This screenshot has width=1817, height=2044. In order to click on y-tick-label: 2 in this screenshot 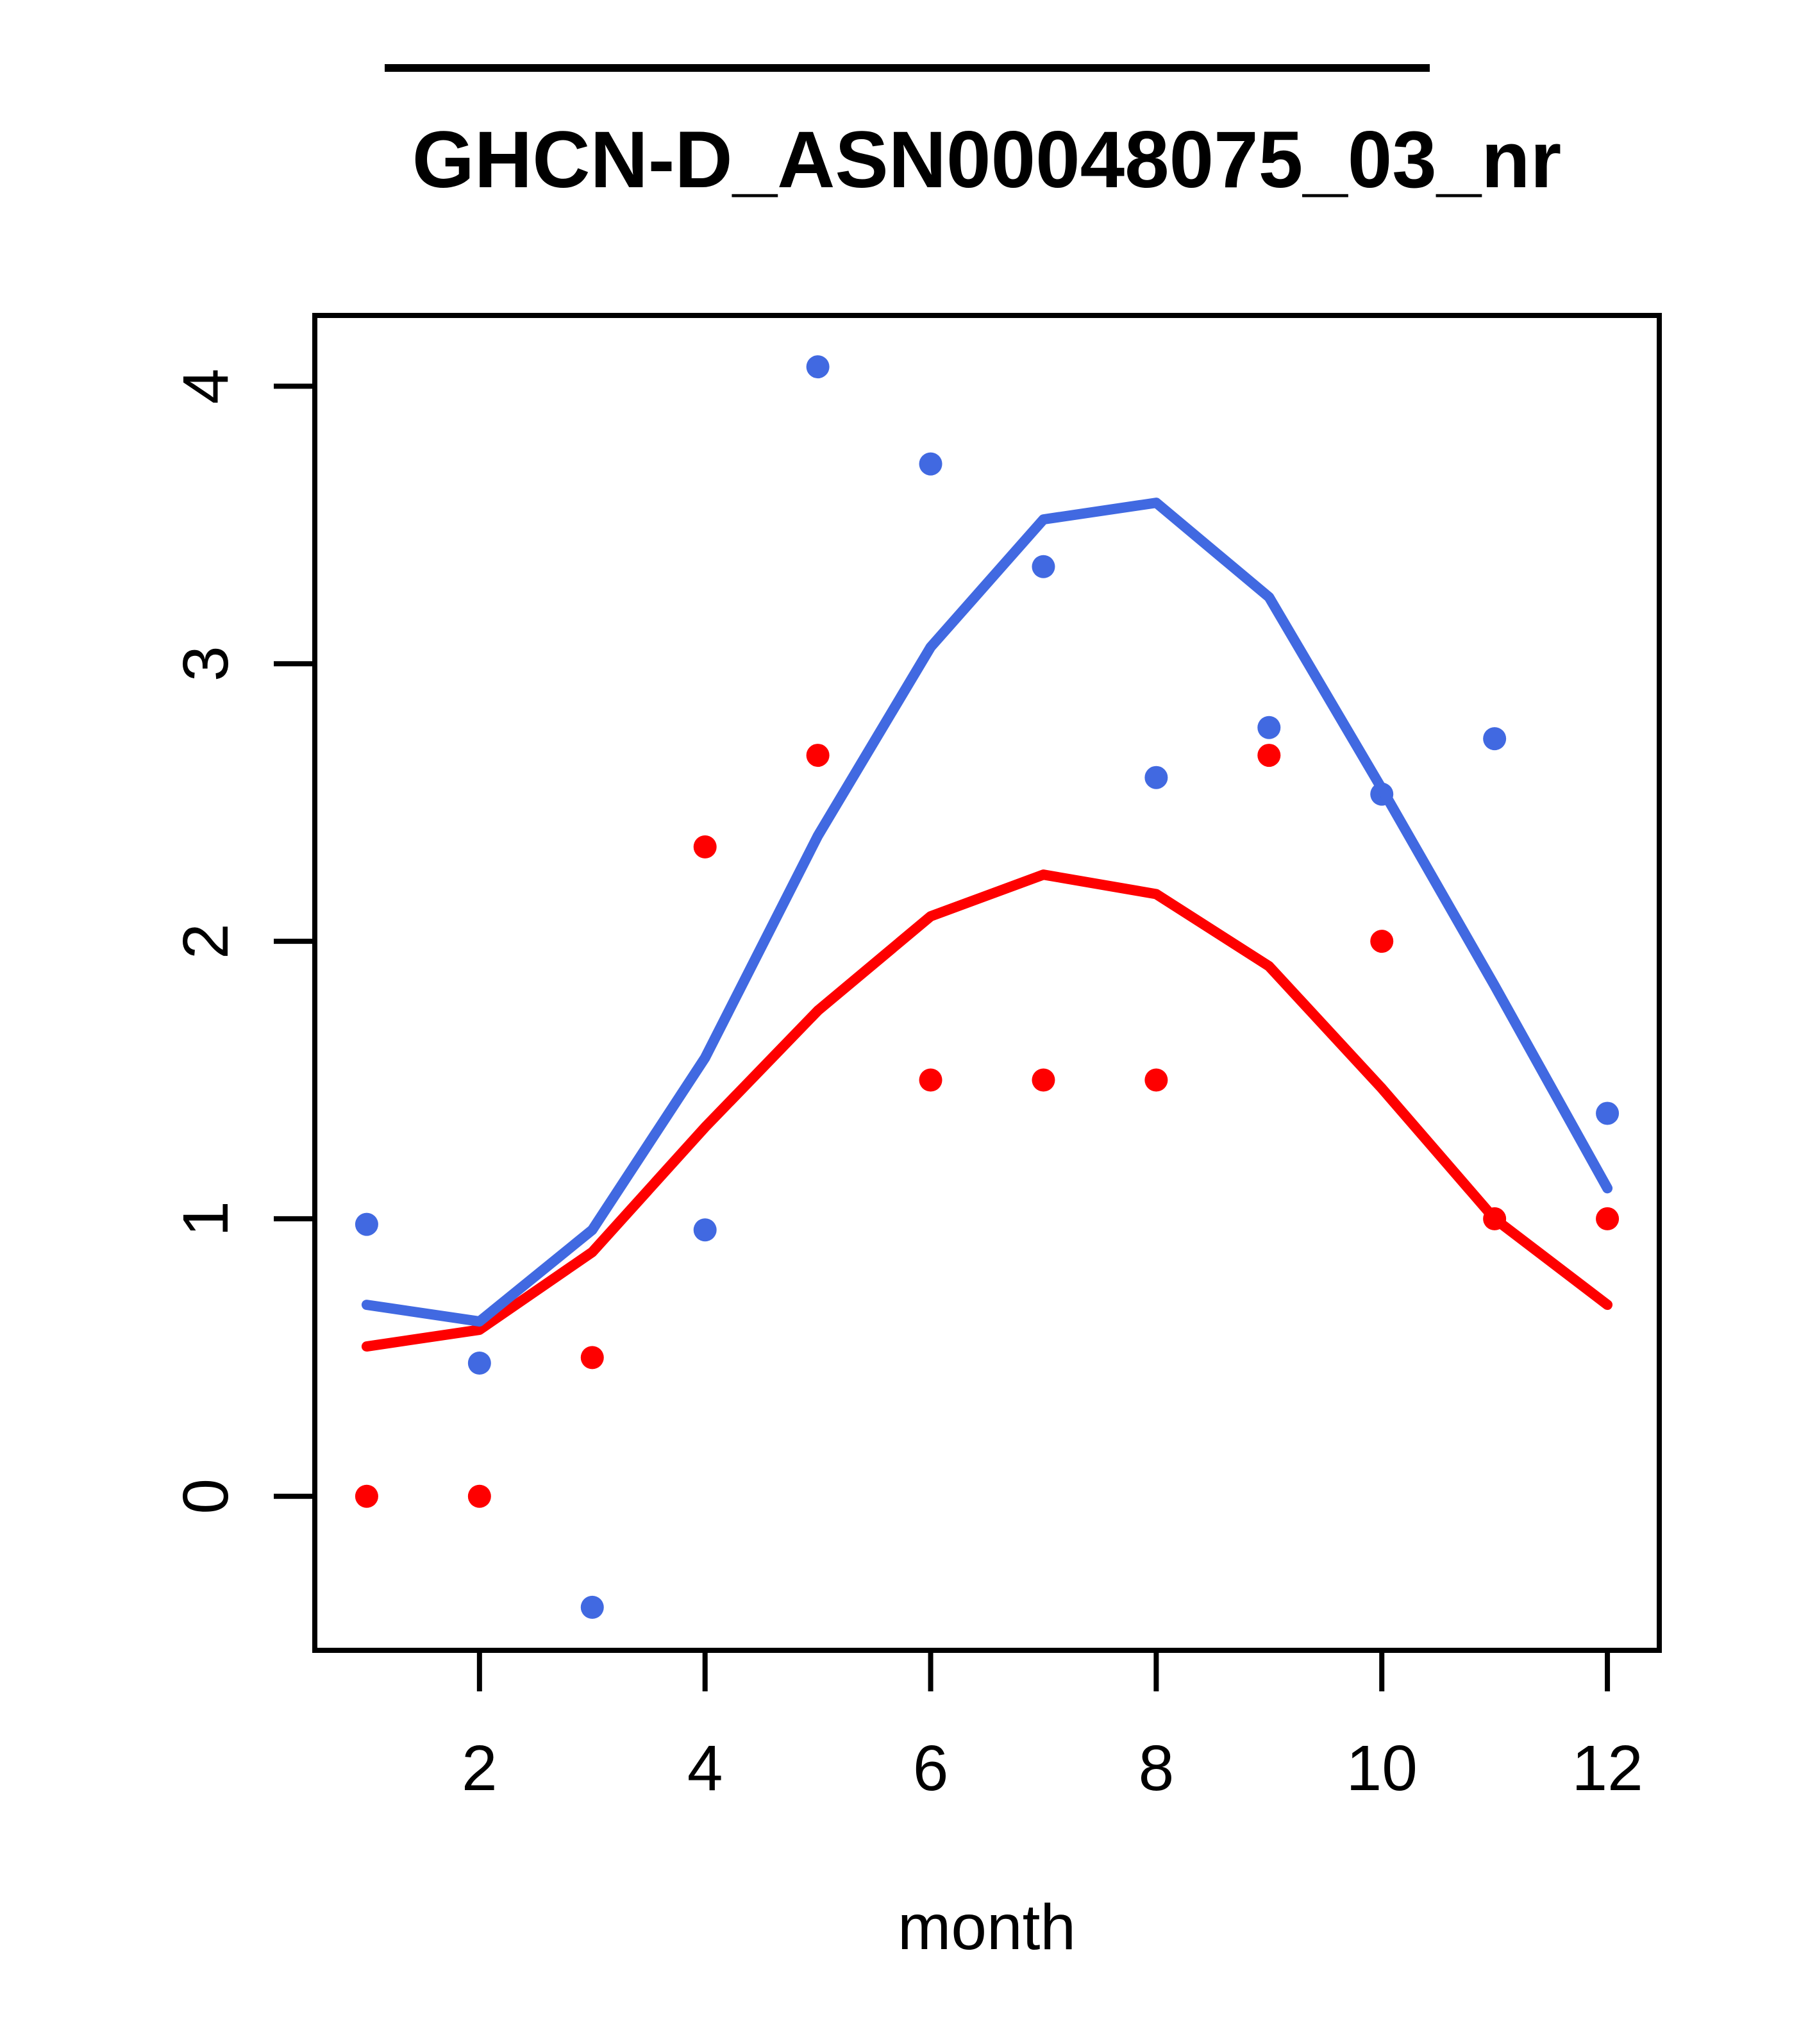, I will do `click(206, 941)`.